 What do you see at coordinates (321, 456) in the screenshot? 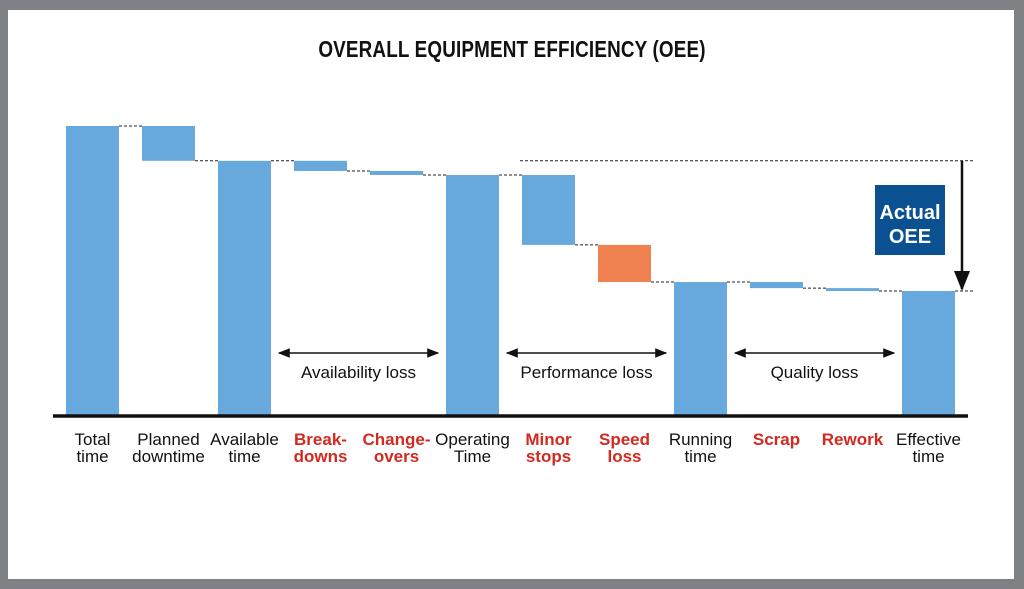
I see `category-label: downs` at bounding box center [321, 456].